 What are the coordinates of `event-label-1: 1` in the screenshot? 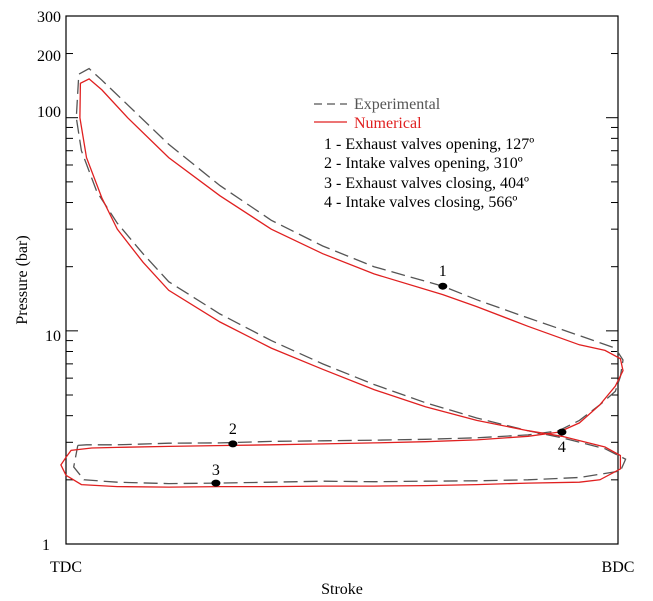 It's located at (443, 271).